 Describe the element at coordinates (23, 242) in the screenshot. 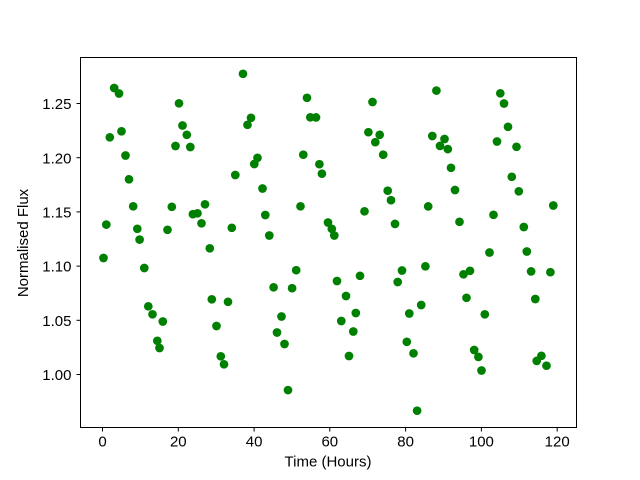

I see `svg-text: Normalised Flux` at that location.